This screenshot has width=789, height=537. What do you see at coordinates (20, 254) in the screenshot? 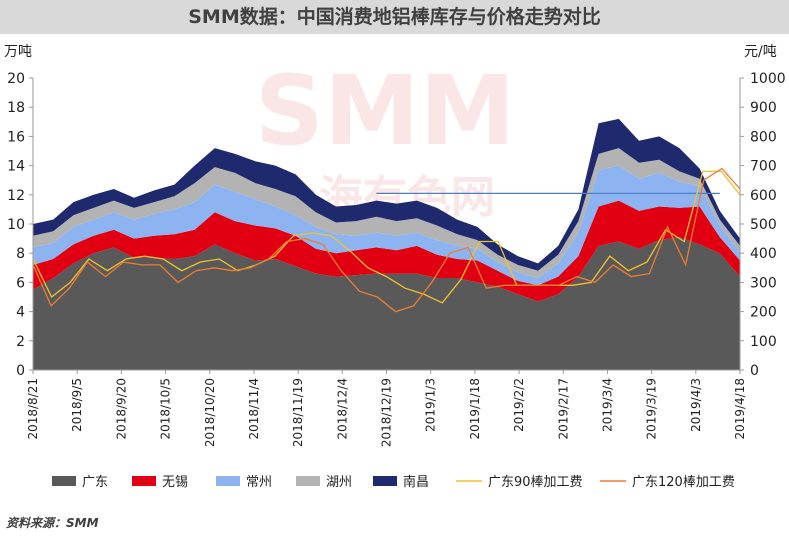
I see `left-tick-label: 8` at bounding box center [20, 254].